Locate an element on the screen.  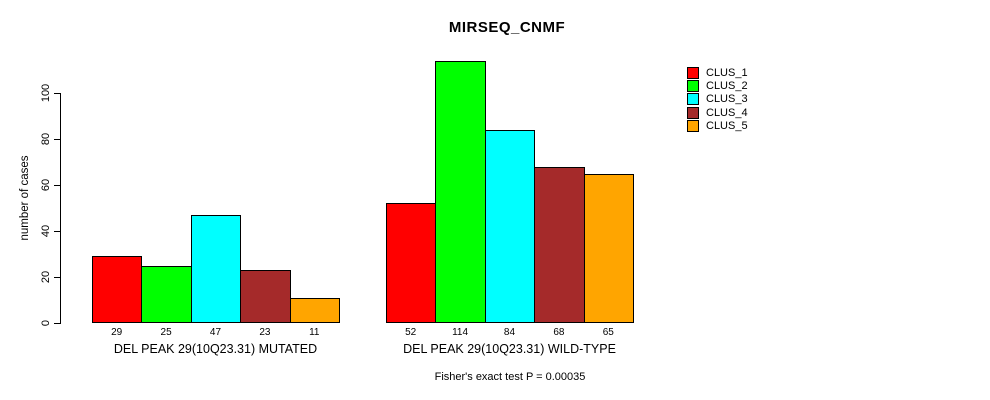
bar-clus_3-group1 is located at coordinates (216, 268).